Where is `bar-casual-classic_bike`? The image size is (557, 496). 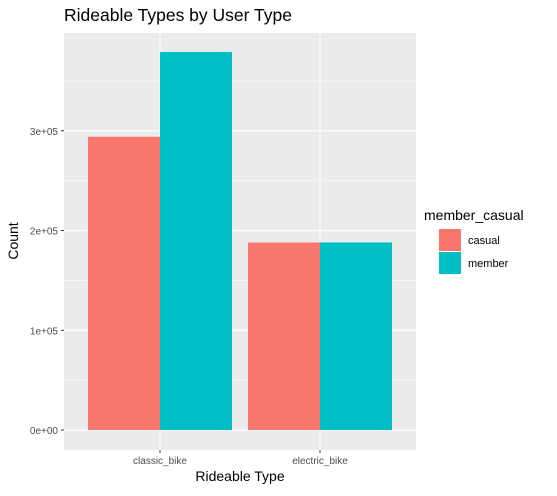
bar-casual-classic_bike is located at coordinates (124, 283).